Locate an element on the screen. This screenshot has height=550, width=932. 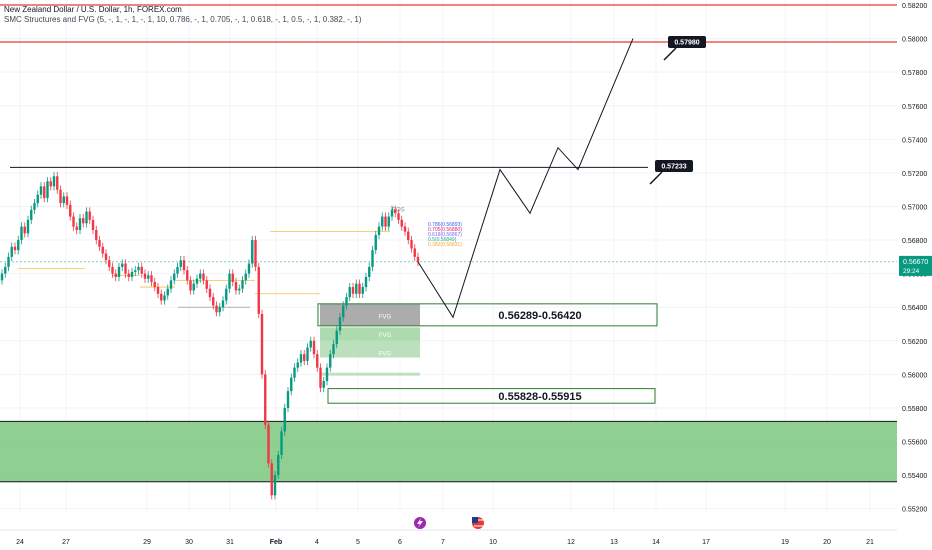
price-tick-label: 0.57600 is located at coordinates (914, 107).